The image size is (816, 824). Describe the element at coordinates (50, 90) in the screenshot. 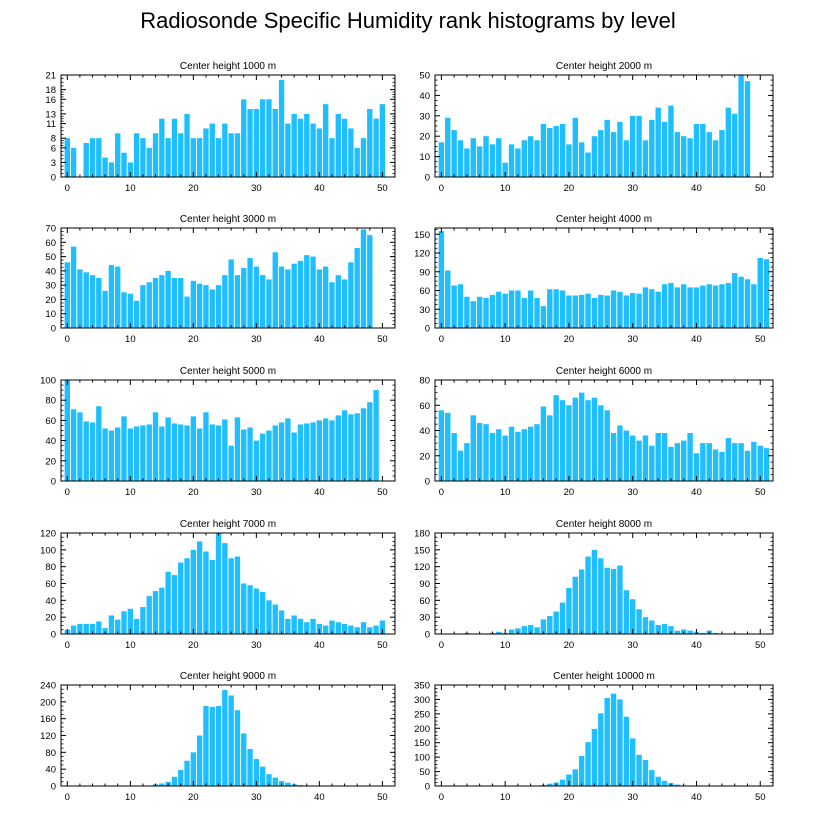

I see `y-tick-label: 18` at that location.